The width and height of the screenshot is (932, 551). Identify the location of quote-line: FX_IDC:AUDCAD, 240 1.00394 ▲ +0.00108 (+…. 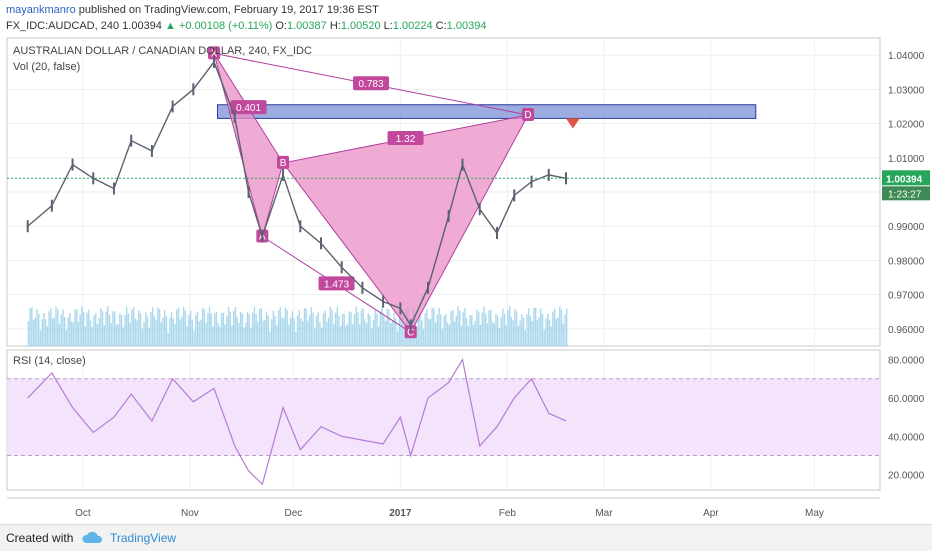
(246, 26).